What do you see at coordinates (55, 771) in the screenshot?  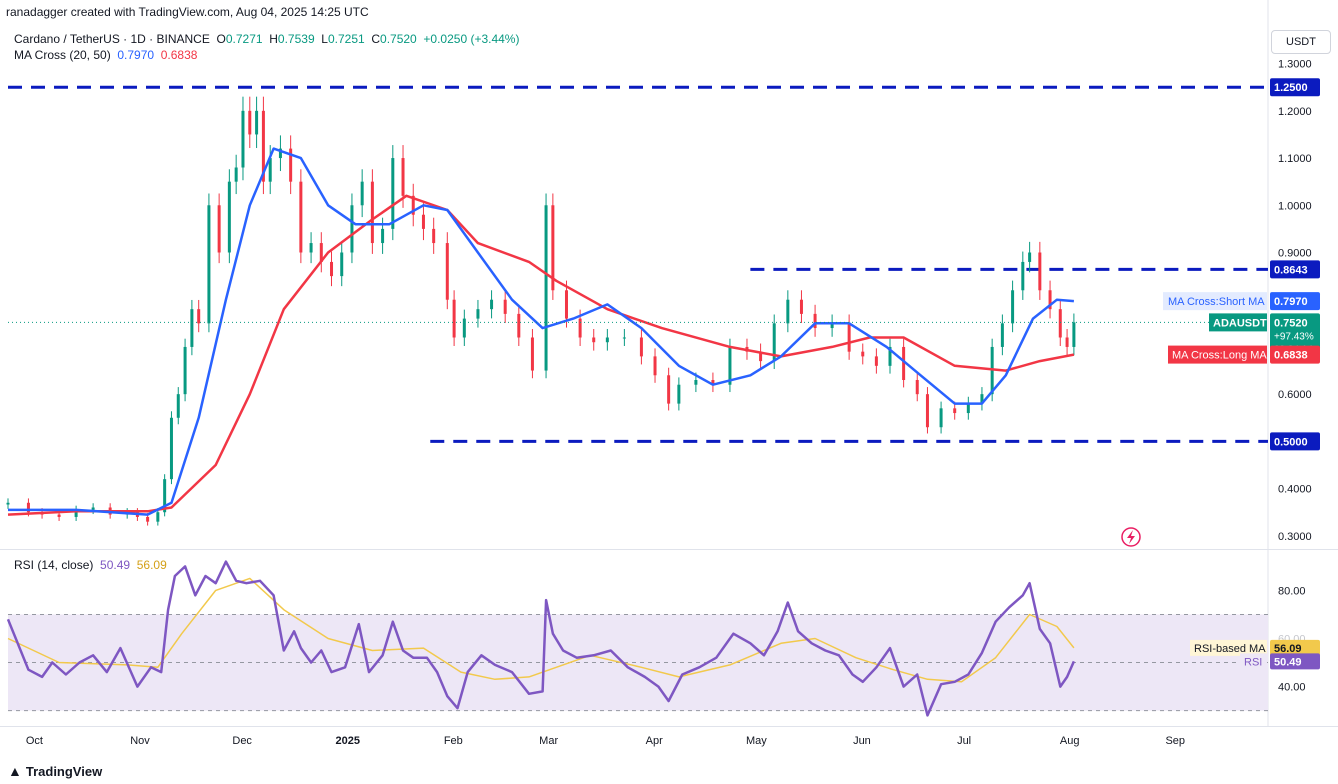 I see `tradingview-brand: ▲ TradingView` at bounding box center [55, 771].